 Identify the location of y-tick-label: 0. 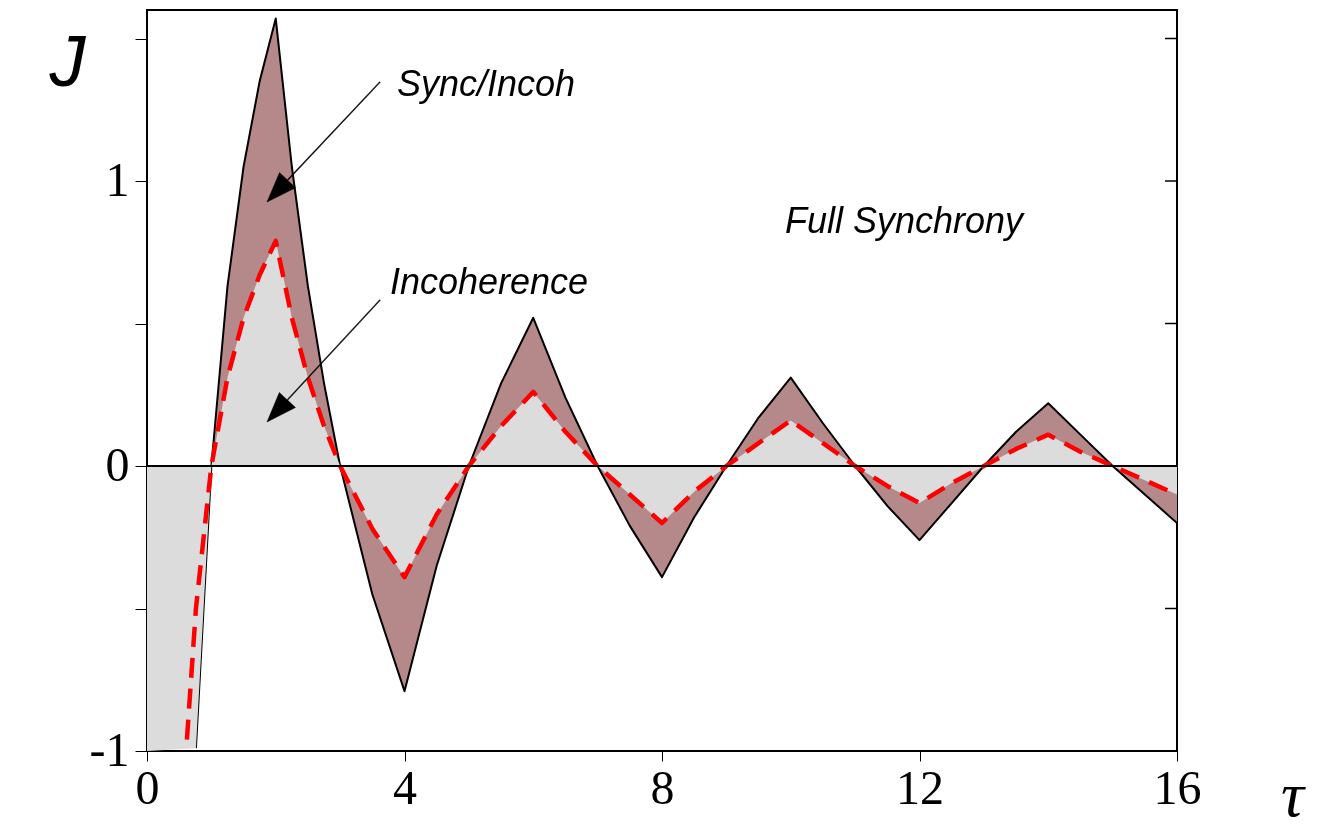
(117, 464).